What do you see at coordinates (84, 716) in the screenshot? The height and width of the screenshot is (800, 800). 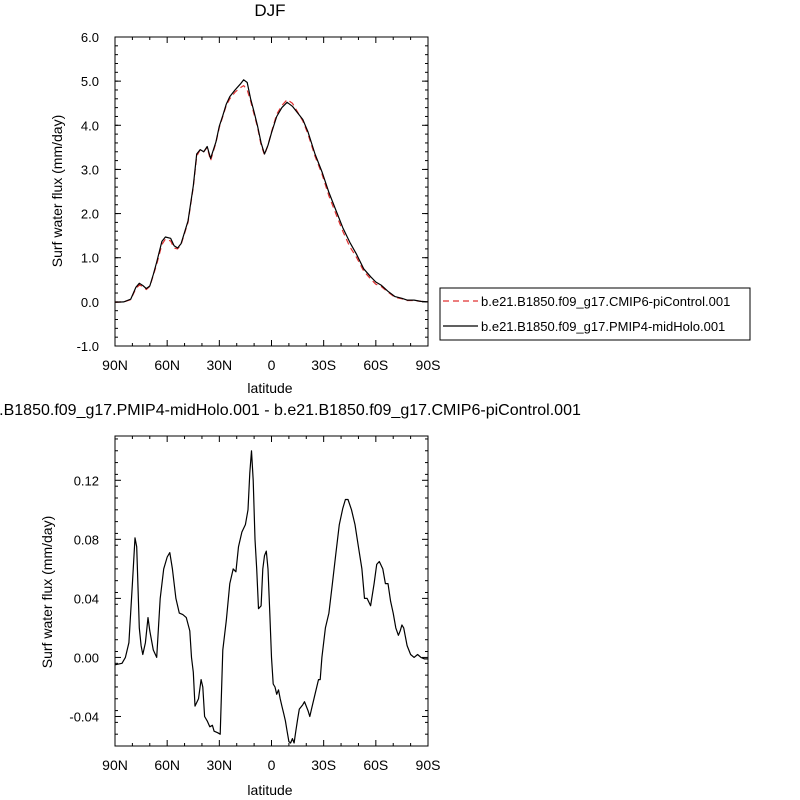 I see `y-tick-label: -0.04` at bounding box center [84, 716].